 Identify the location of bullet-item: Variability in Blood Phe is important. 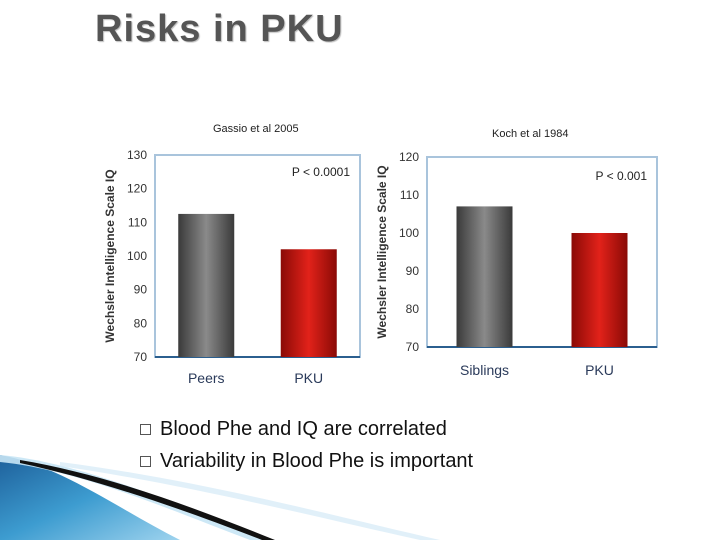
(306, 461).